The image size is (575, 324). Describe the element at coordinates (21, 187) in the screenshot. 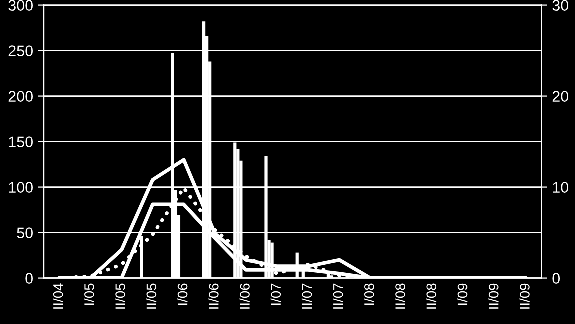

I see `y-tick-label: 100` at that location.